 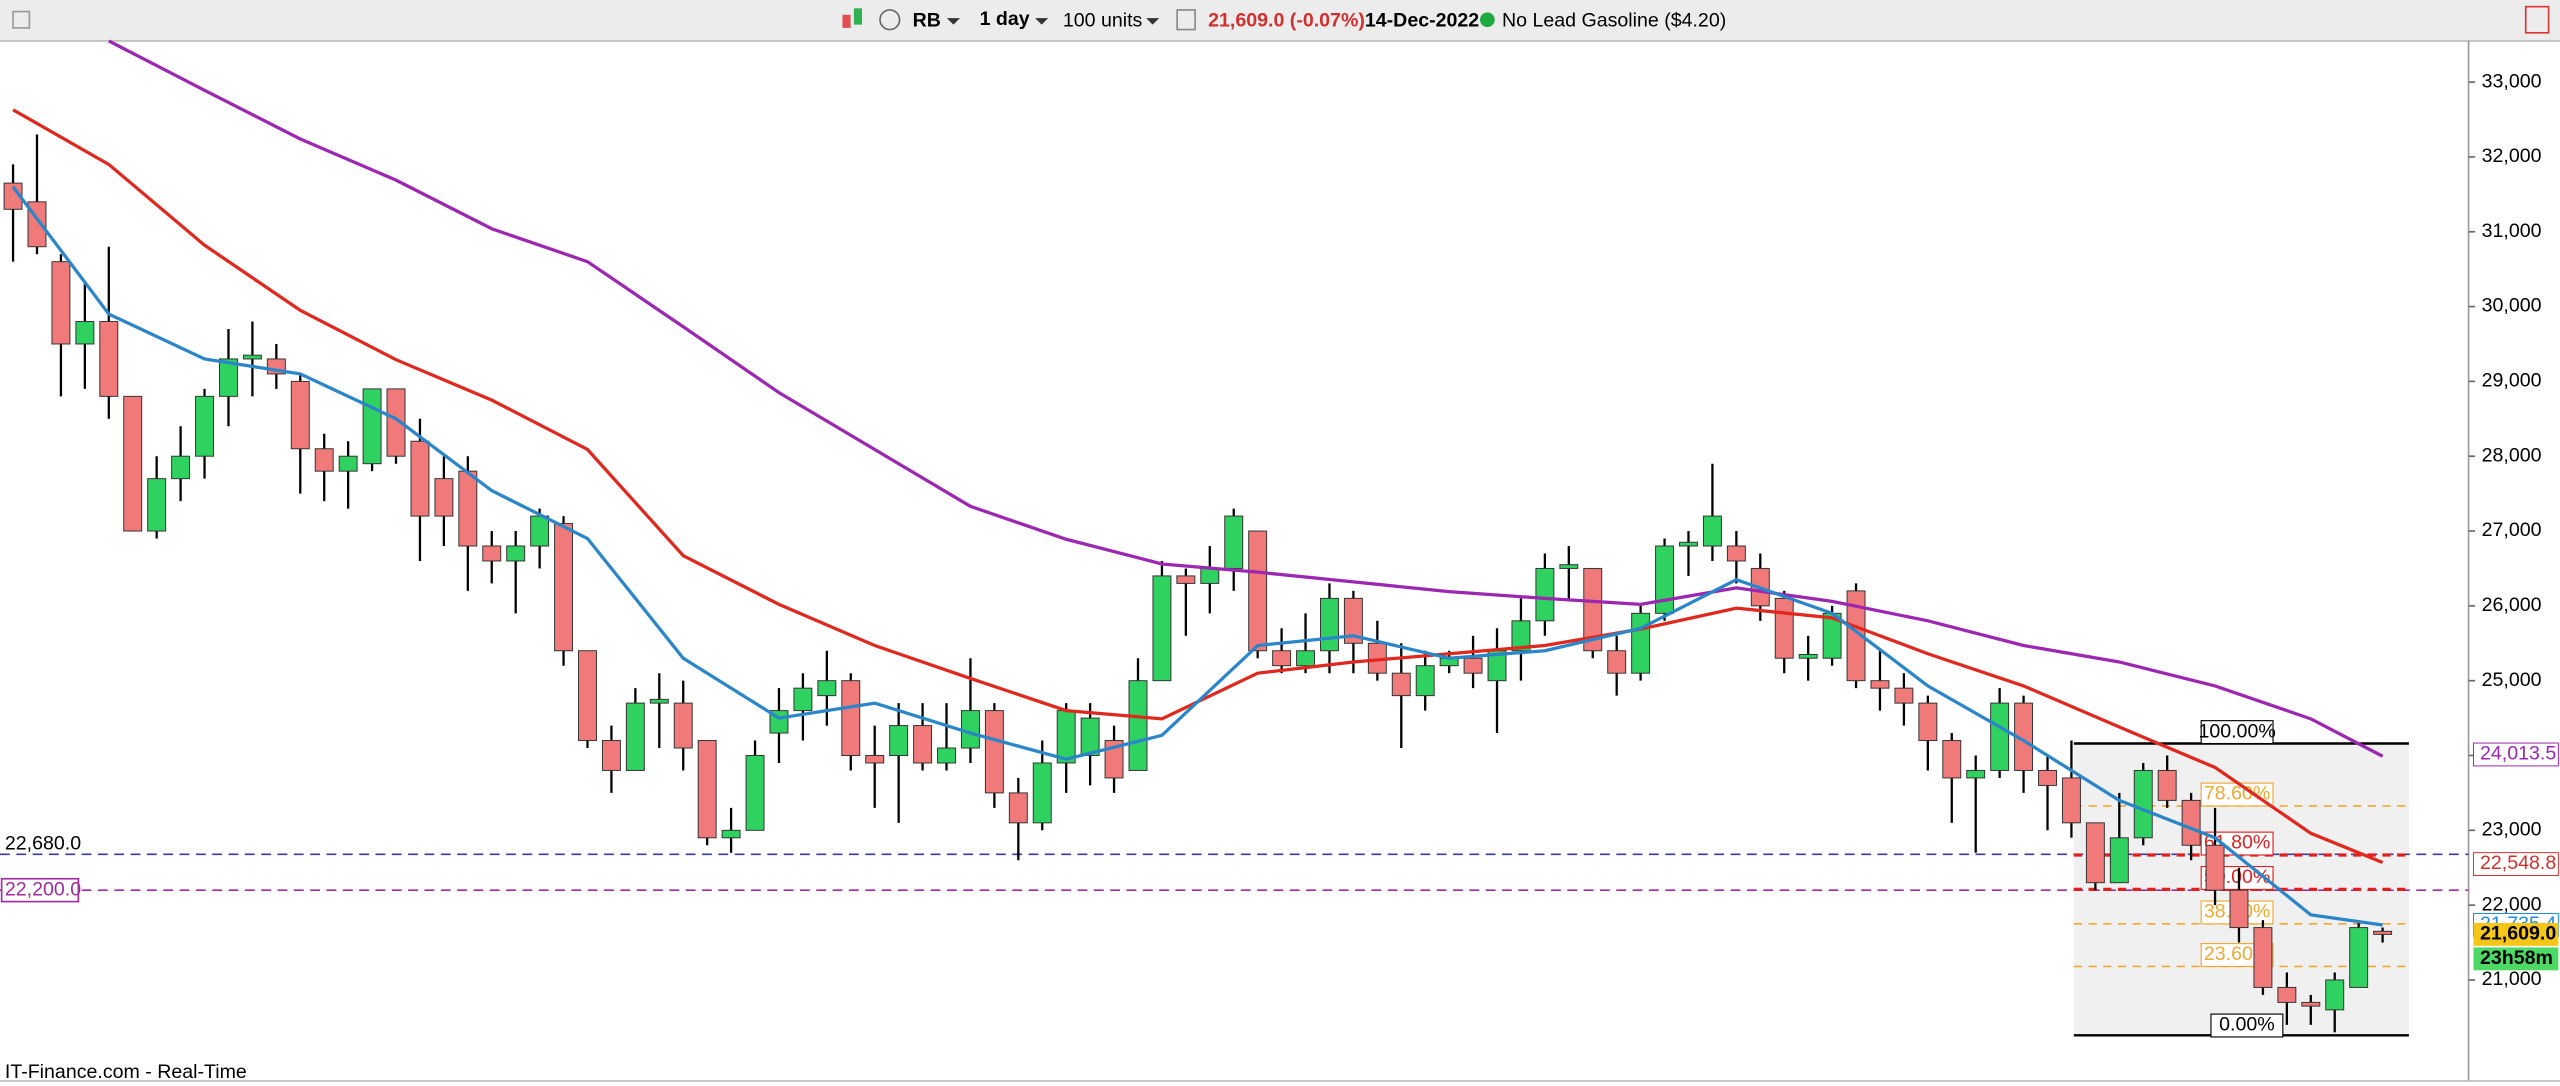 What do you see at coordinates (43, 889) in the screenshot?
I see `level-label: 22,200.0` at bounding box center [43, 889].